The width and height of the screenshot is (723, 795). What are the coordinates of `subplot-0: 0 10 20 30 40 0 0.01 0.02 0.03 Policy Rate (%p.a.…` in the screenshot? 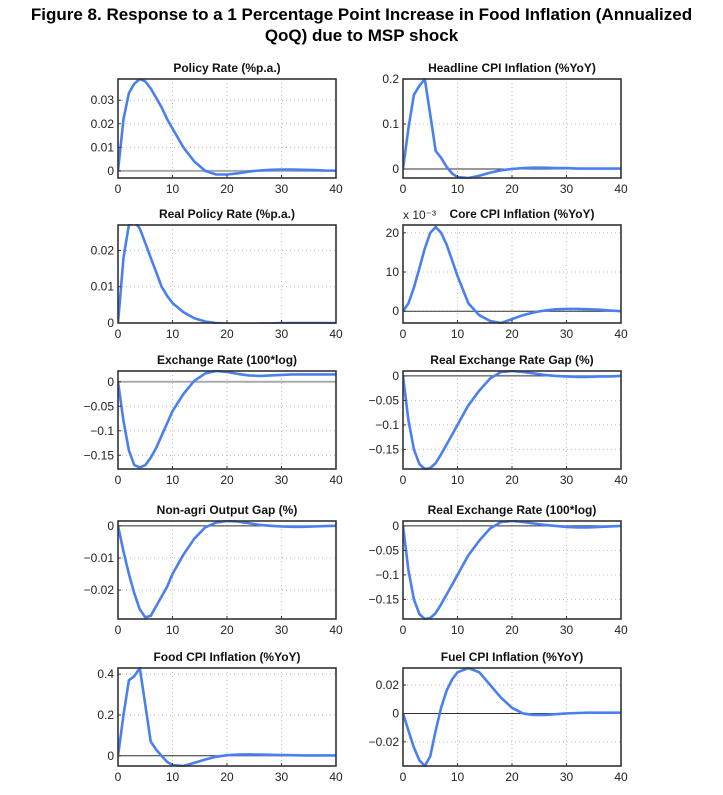 It's located at (217, 128).